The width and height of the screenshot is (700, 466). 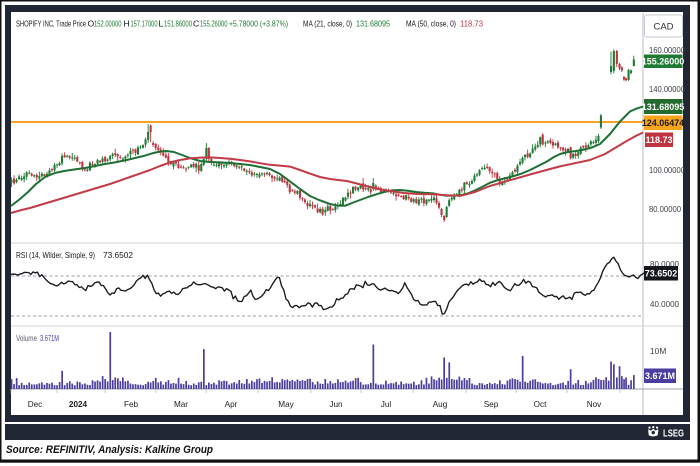 I want to click on svg-text: 157.17000, so click(x=144, y=24).